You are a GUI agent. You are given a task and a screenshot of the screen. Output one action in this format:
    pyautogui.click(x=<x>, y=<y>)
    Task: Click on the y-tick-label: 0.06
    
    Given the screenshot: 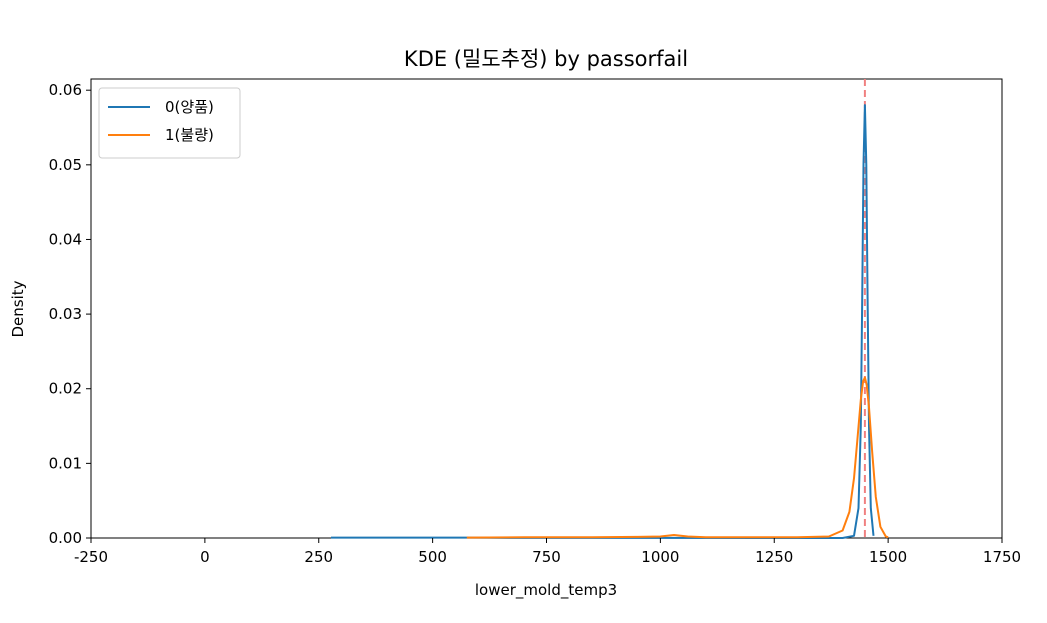 What is the action you would take?
    pyautogui.click(x=65, y=90)
    